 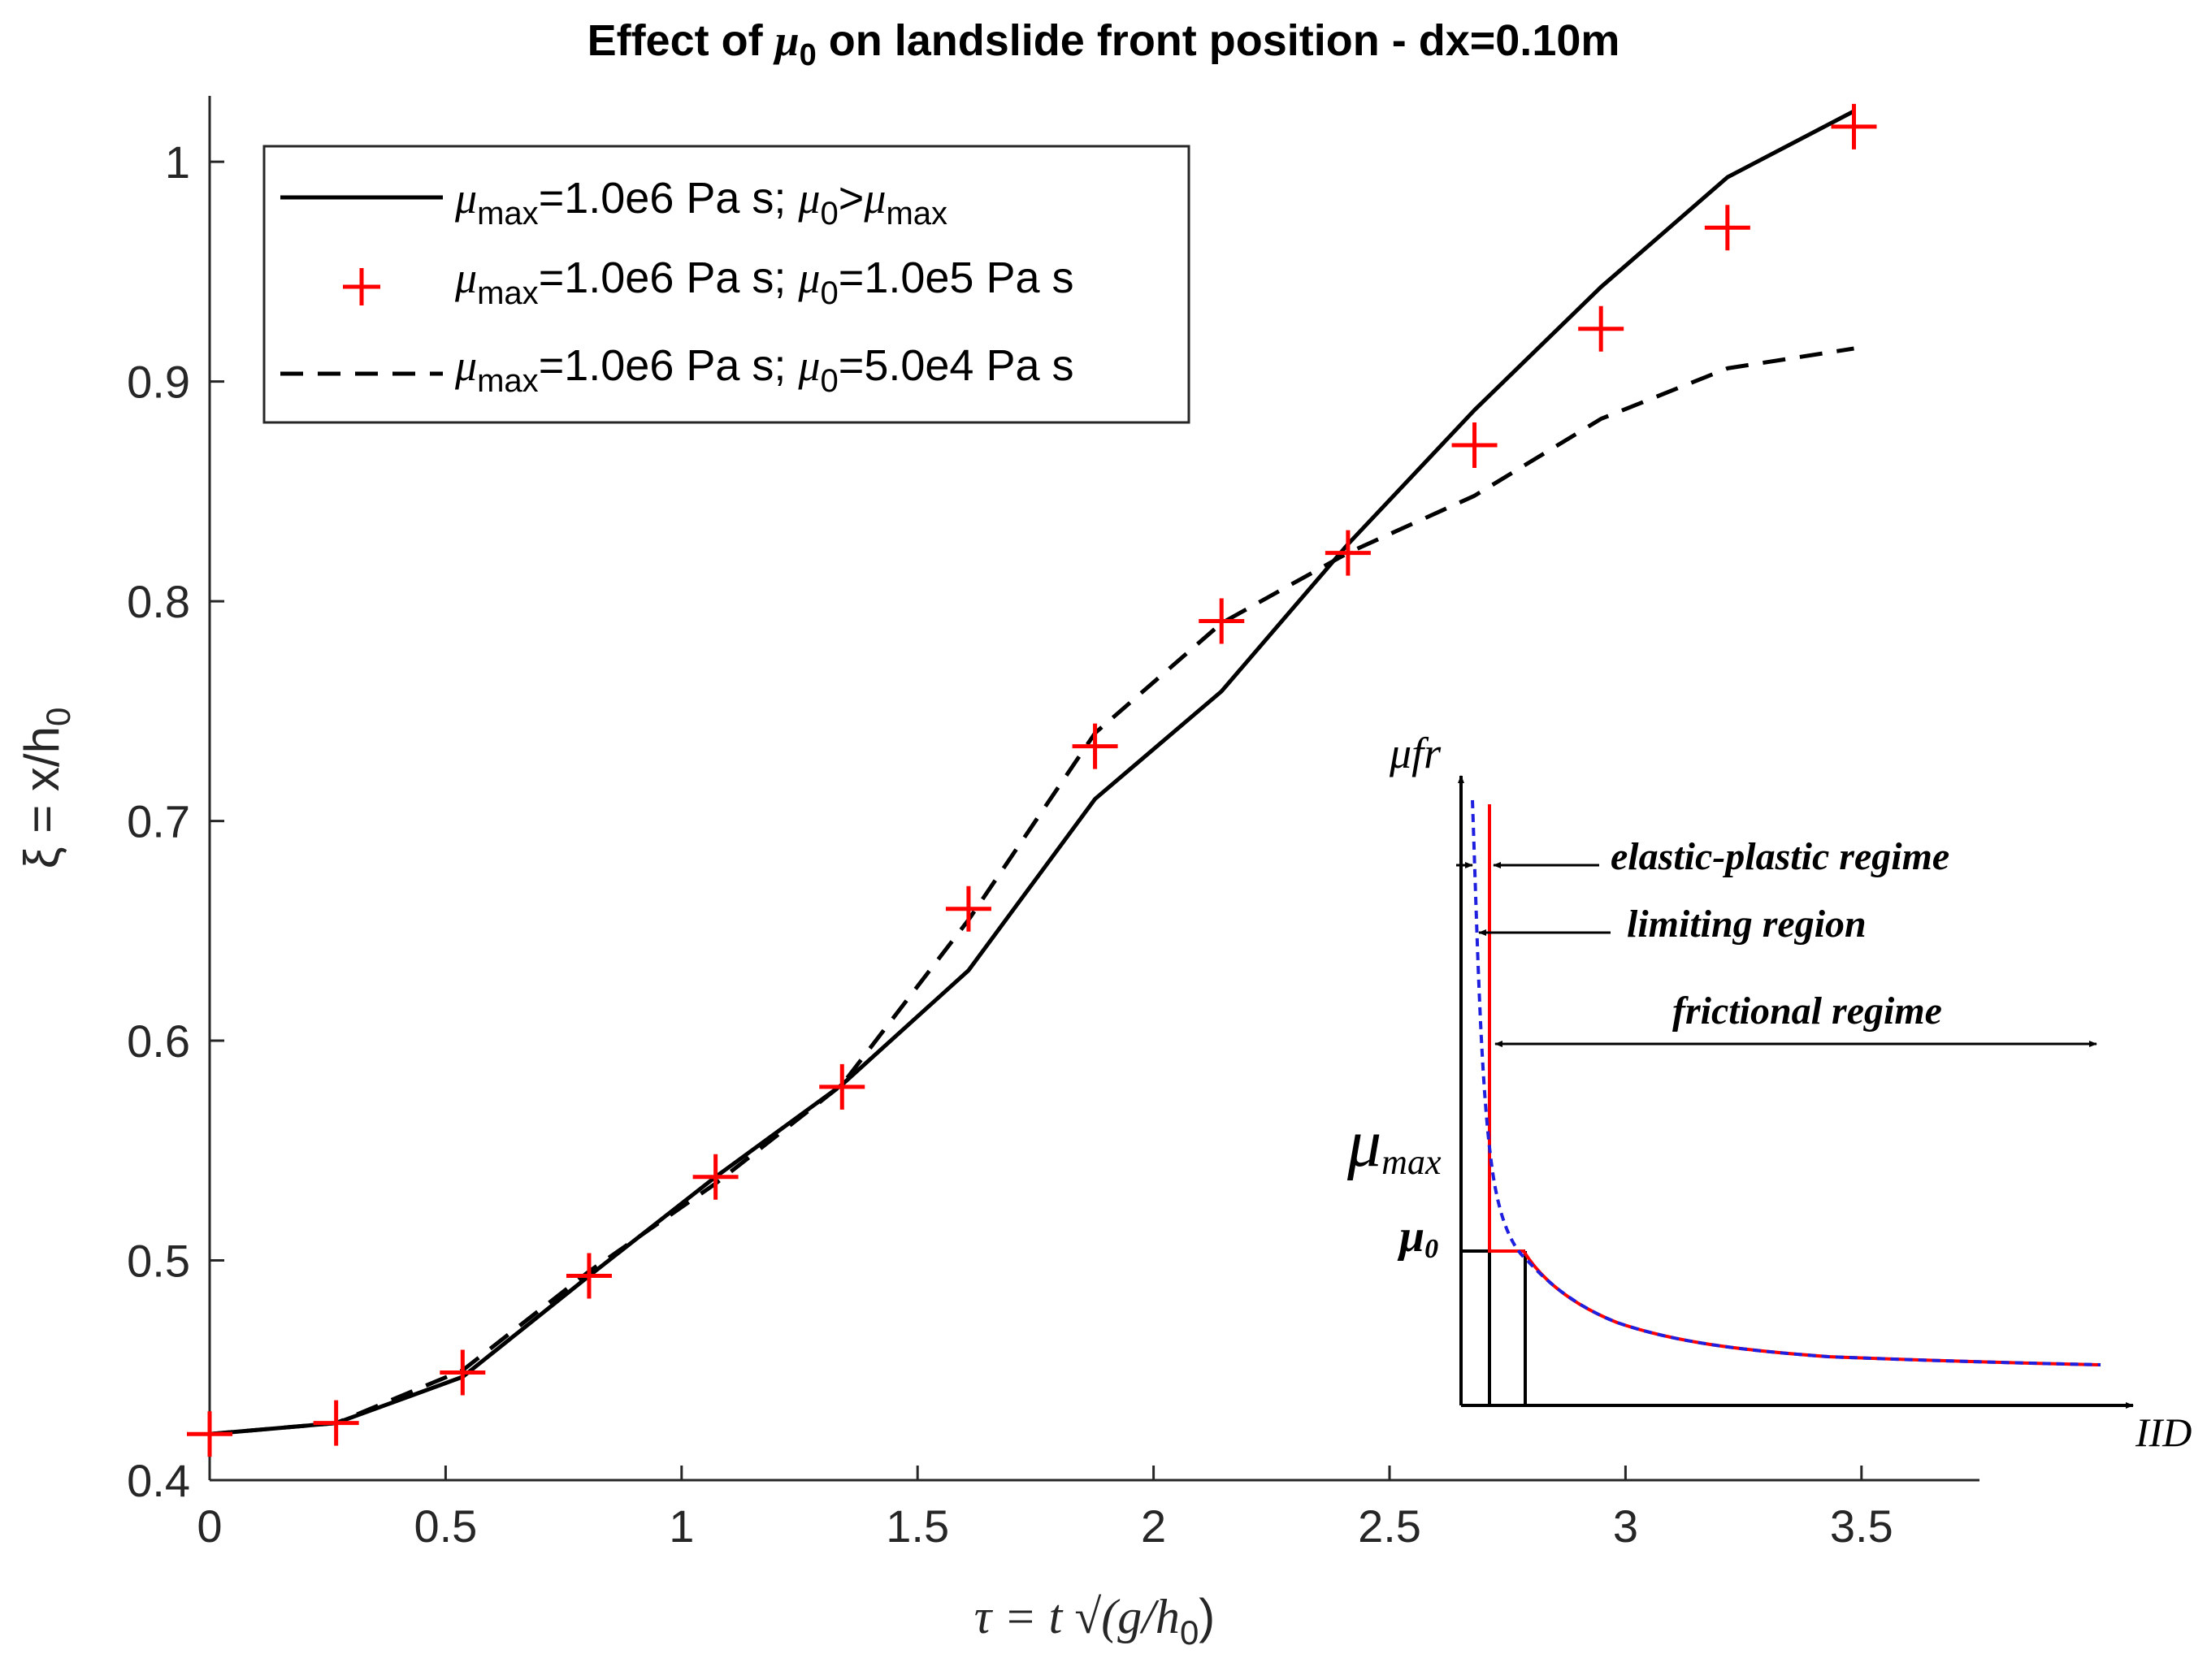 What do you see at coordinates (1625, 1526) in the screenshot?
I see `x-tick-label: 3` at bounding box center [1625, 1526].